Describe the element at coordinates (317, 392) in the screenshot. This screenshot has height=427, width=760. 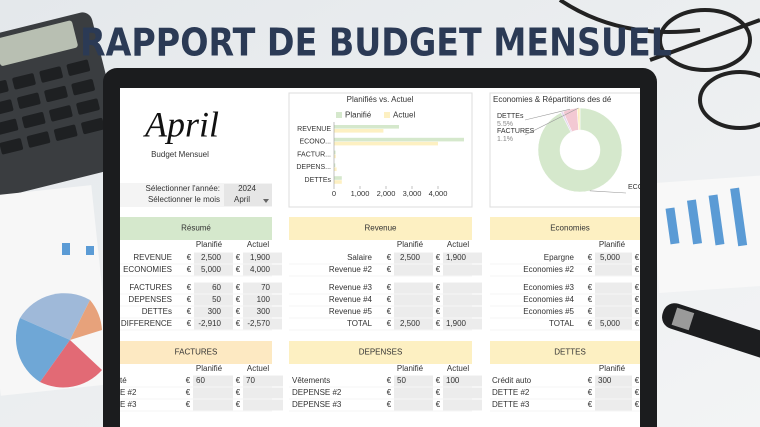
I see `row-label: DEPENSE #2` at that location.